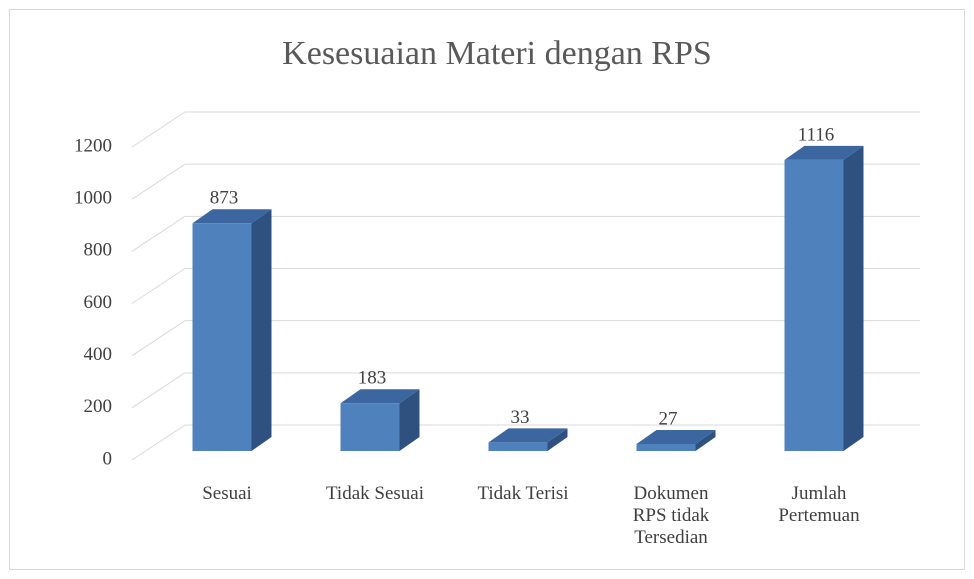  What do you see at coordinates (98, 302) in the screenshot?
I see `y-tick-label: 600` at bounding box center [98, 302].